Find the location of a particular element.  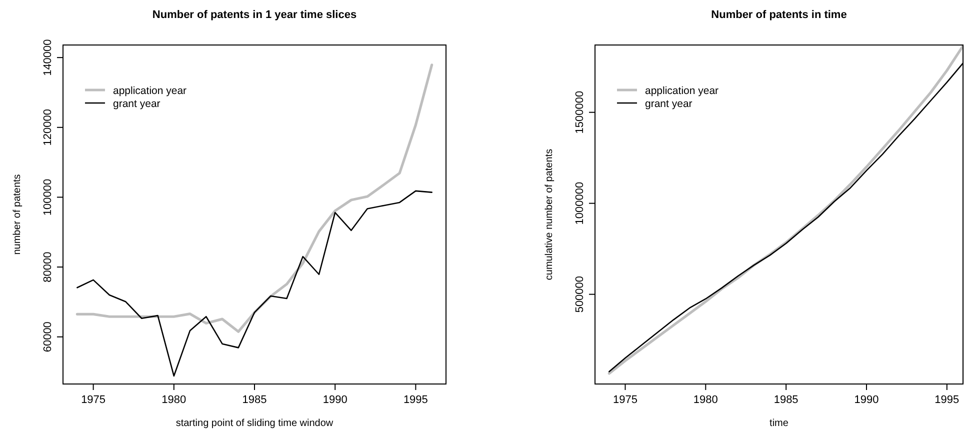

y-tick-label: 140000 is located at coordinates (48, 57).